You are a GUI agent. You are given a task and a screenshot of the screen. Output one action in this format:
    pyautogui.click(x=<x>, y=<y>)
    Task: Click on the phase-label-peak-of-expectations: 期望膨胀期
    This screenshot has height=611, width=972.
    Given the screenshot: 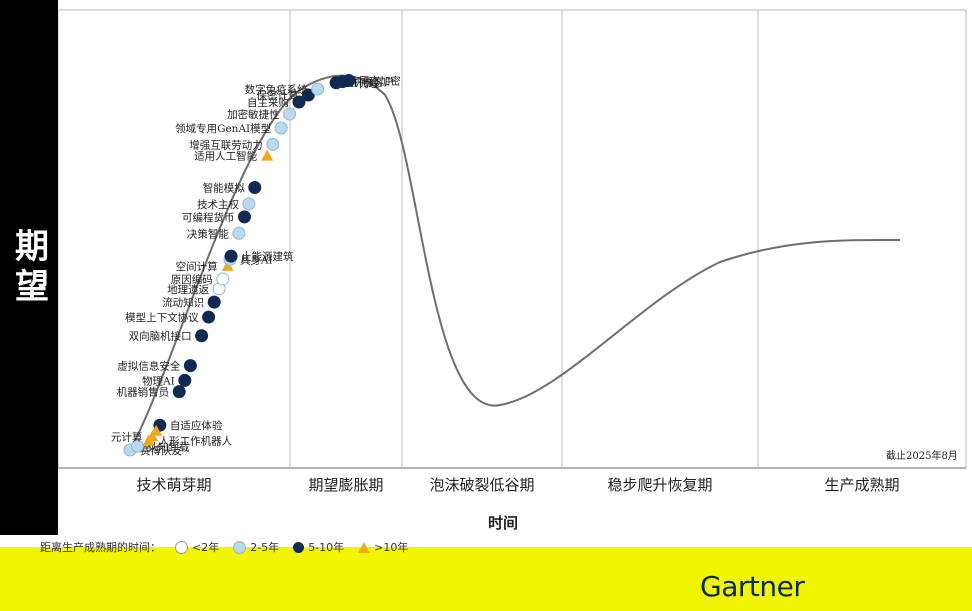 What is the action you would take?
    pyautogui.click(x=346, y=485)
    